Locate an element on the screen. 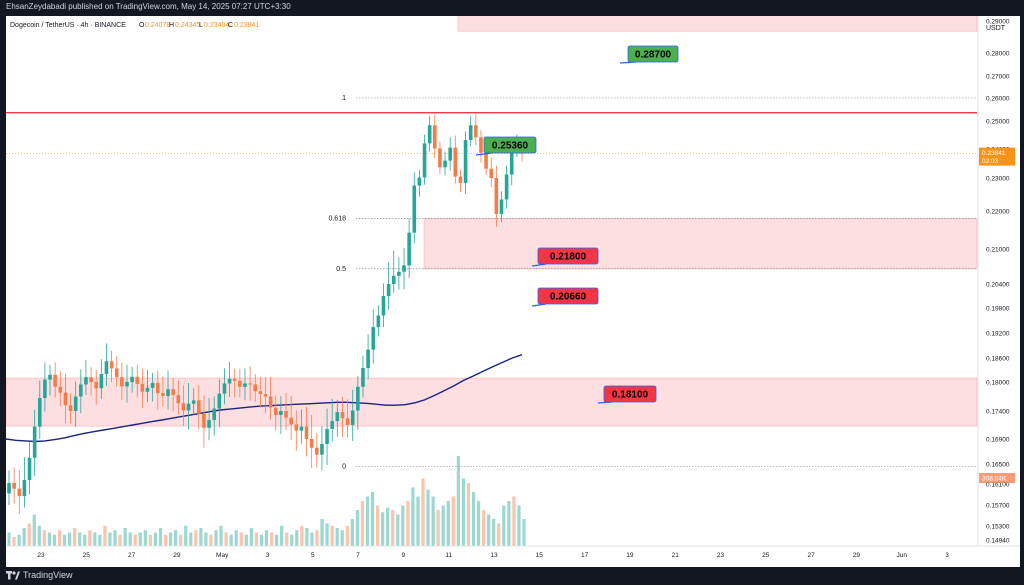 The height and width of the screenshot is (585, 1024). low-label: L is located at coordinates (201, 25).